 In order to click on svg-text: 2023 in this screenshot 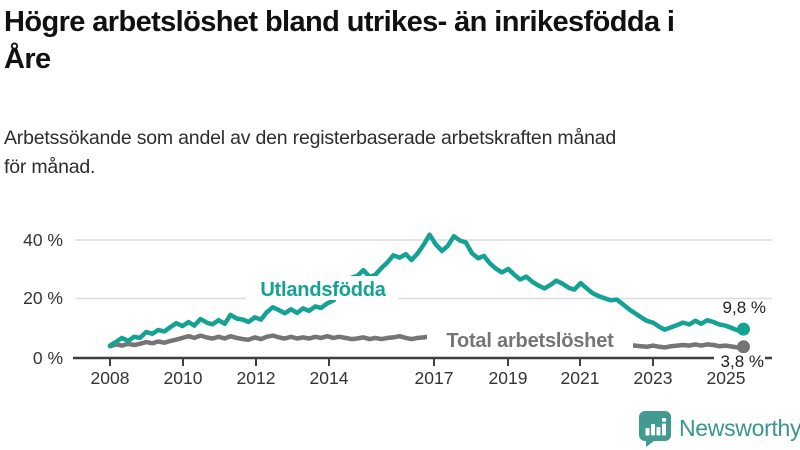, I will do `click(653, 378)`.